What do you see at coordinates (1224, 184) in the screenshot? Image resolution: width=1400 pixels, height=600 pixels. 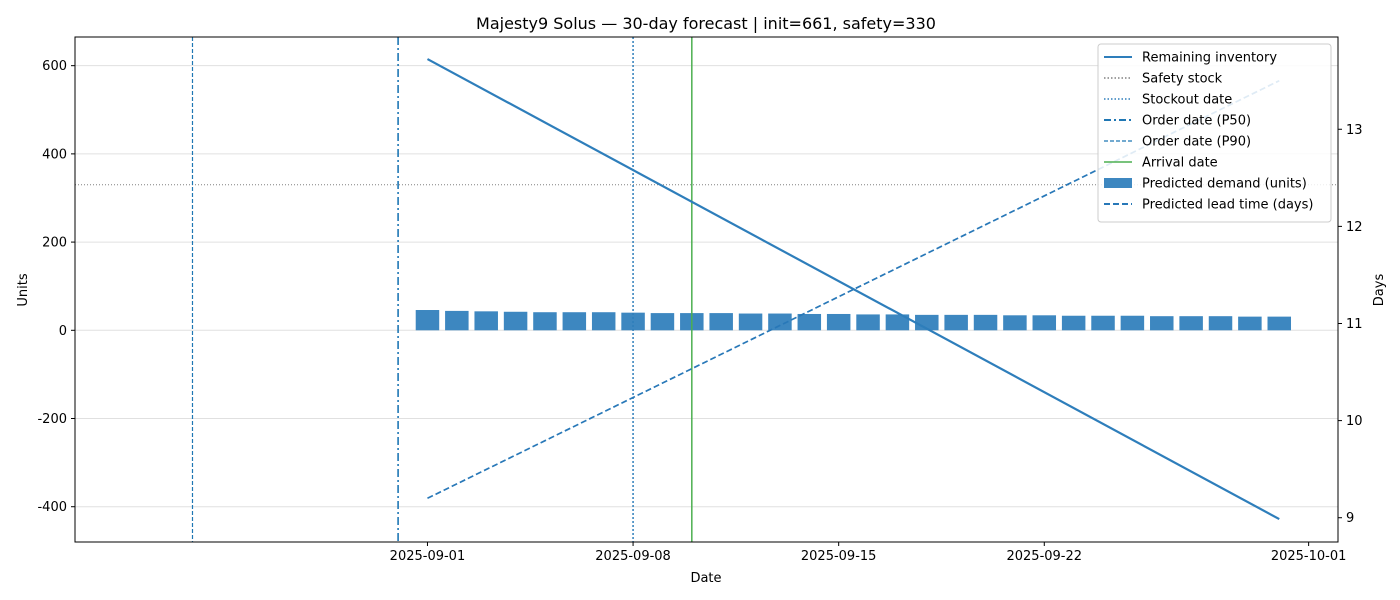 I see `legend-label: Predicted demand (units)` at bounding box center [1224, 184].